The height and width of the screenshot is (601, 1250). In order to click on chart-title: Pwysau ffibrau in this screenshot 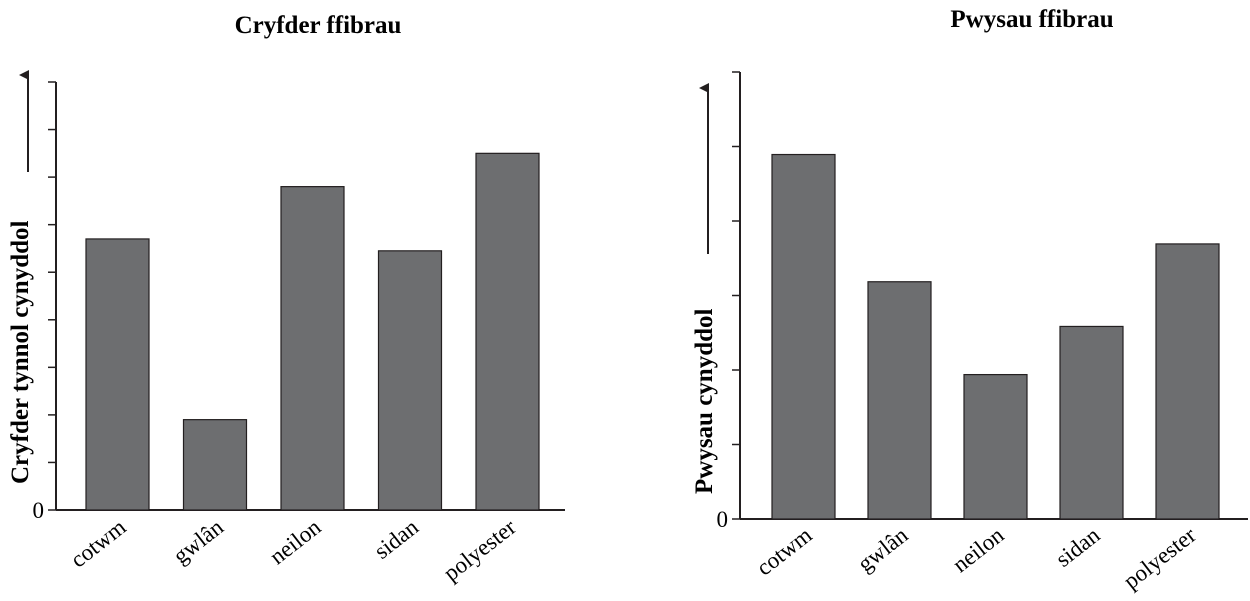, I will do `click(1031, 19)`.